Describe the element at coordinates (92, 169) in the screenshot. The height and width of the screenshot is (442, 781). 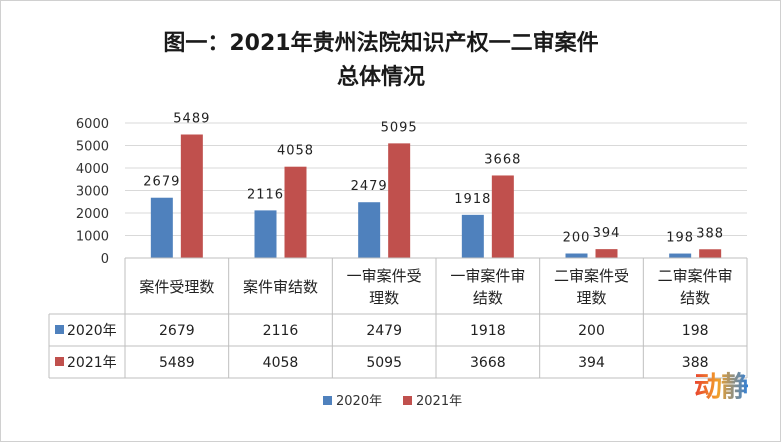
I see `y-tick-label: 4000` at that location.